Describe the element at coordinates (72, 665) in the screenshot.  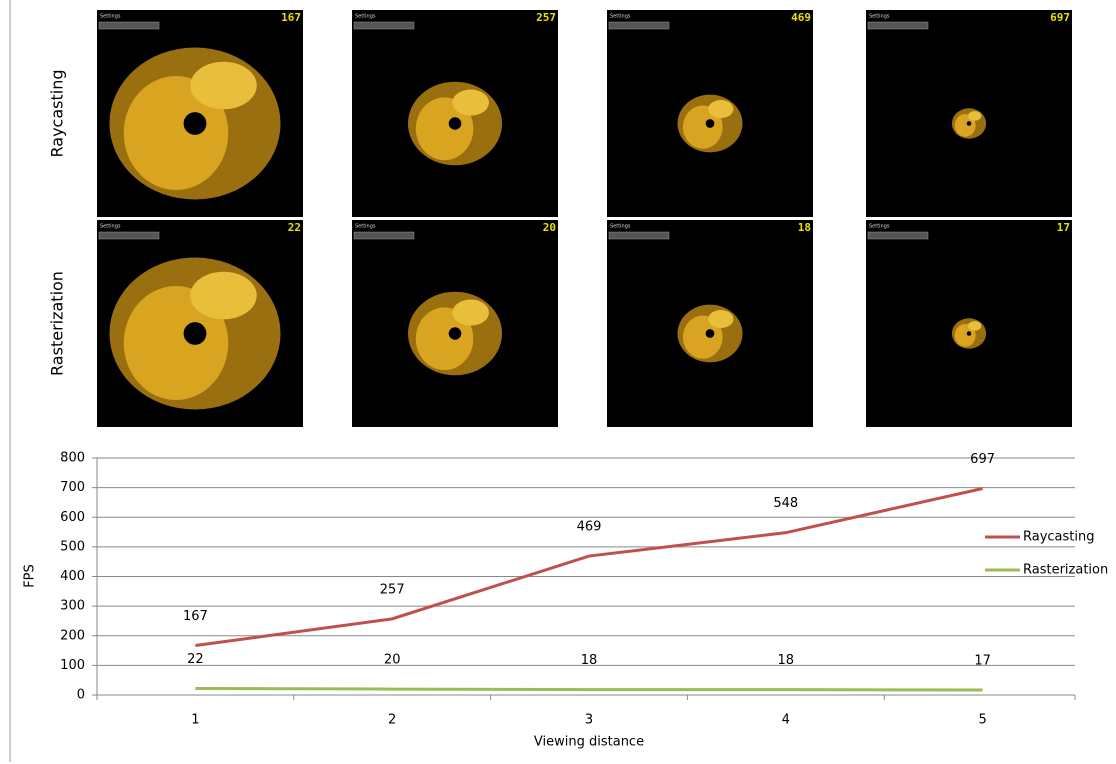
I see `y-tick-label: 100` at that location.